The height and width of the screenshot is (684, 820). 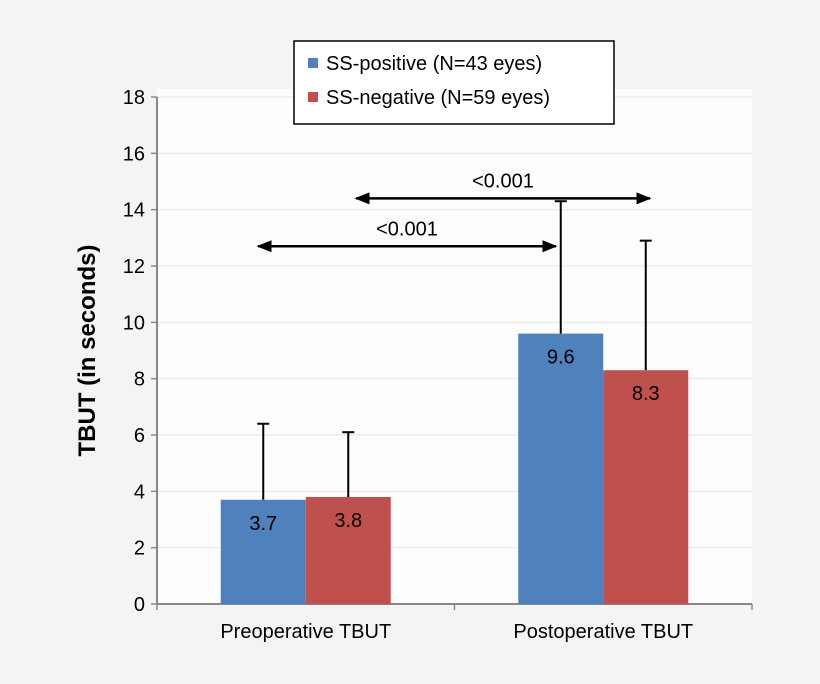 I want to click on y-tick-label: 14, so click(x=134, y=211).